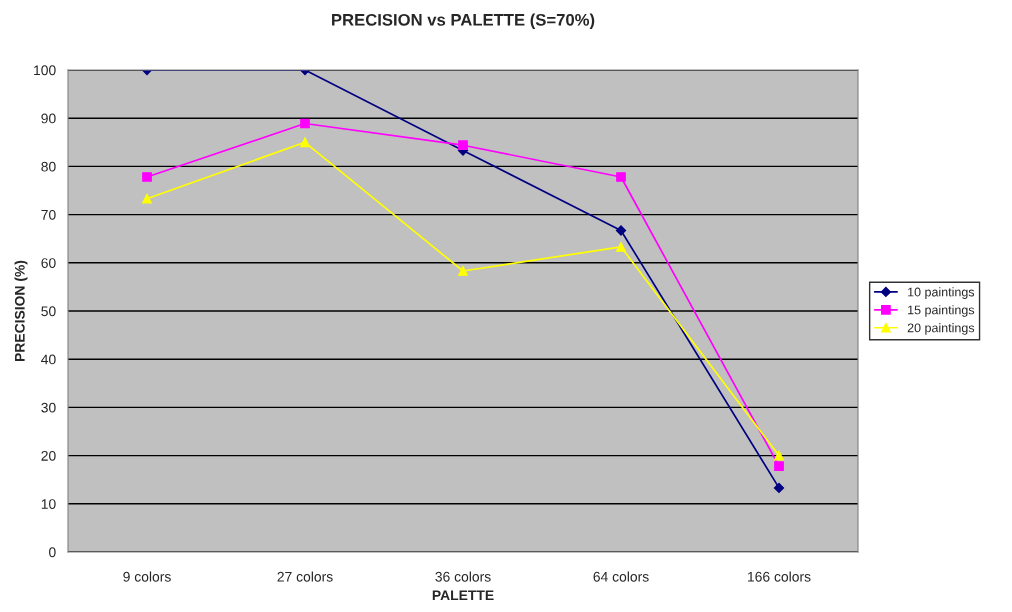 Image resolution: width=1012 pixels, height=612 pixels. What do you see at coordinates (52, 552) in the screenshot?
I see `y-tick-label: 0` at bounding box center [52, 552].